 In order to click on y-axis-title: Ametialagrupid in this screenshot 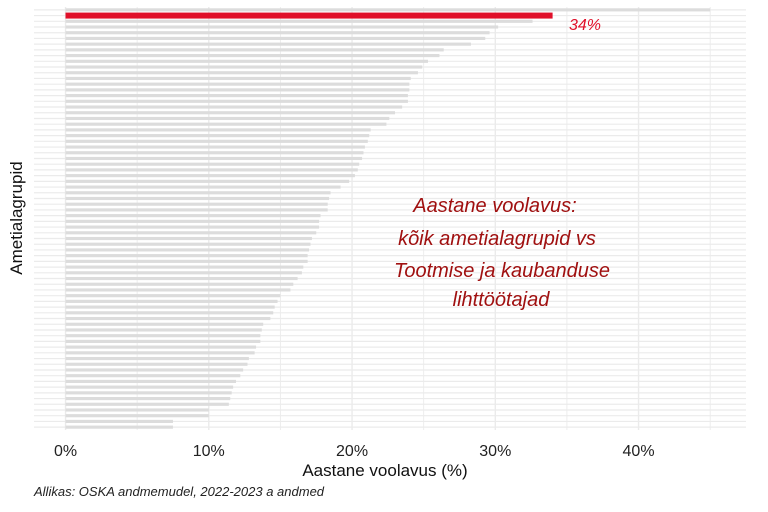, I will do `click(16, 217)`.